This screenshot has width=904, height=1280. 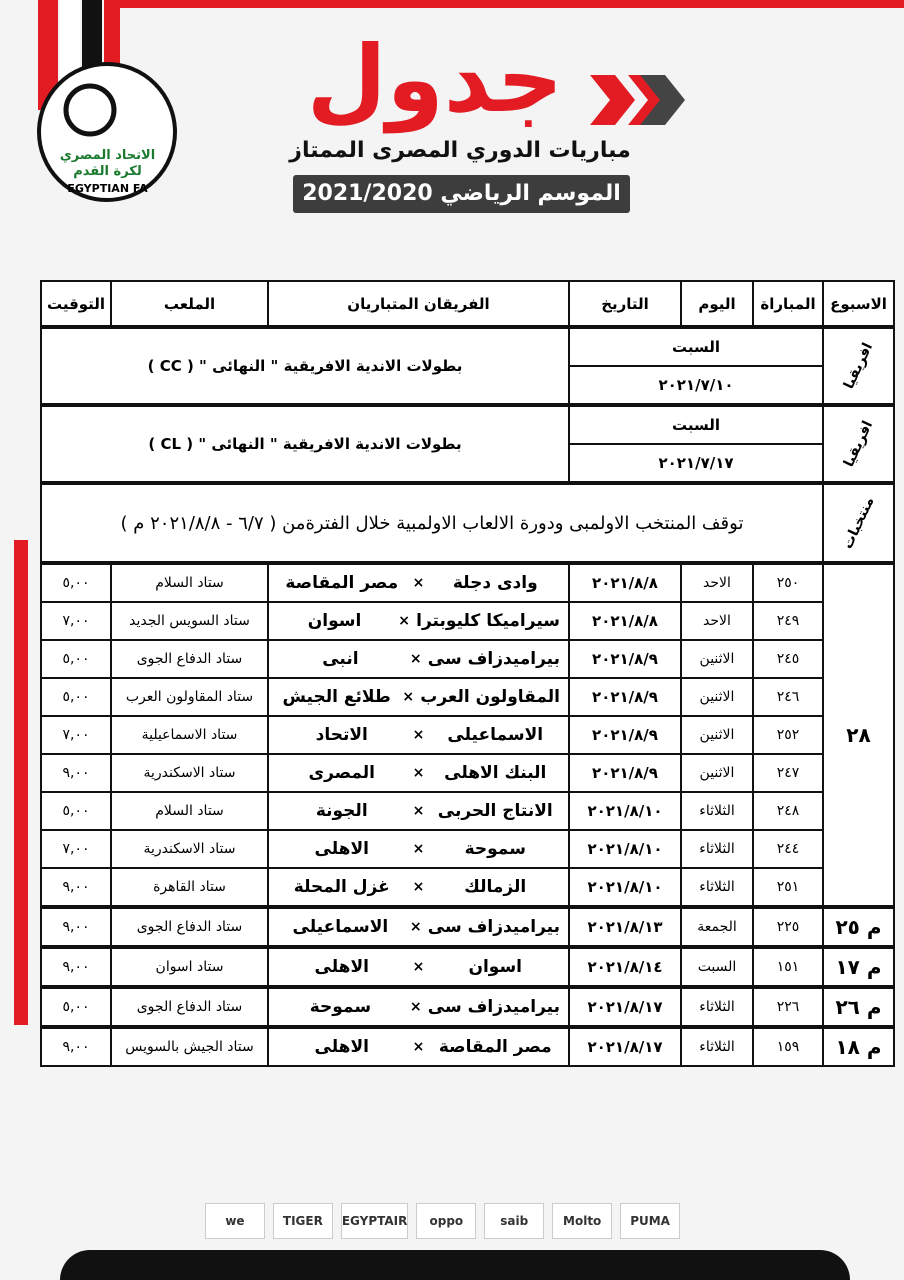 I want to click on teams-cell: بيراميدزاف سى × الاسماعيلى, so click(x=418, y=926).